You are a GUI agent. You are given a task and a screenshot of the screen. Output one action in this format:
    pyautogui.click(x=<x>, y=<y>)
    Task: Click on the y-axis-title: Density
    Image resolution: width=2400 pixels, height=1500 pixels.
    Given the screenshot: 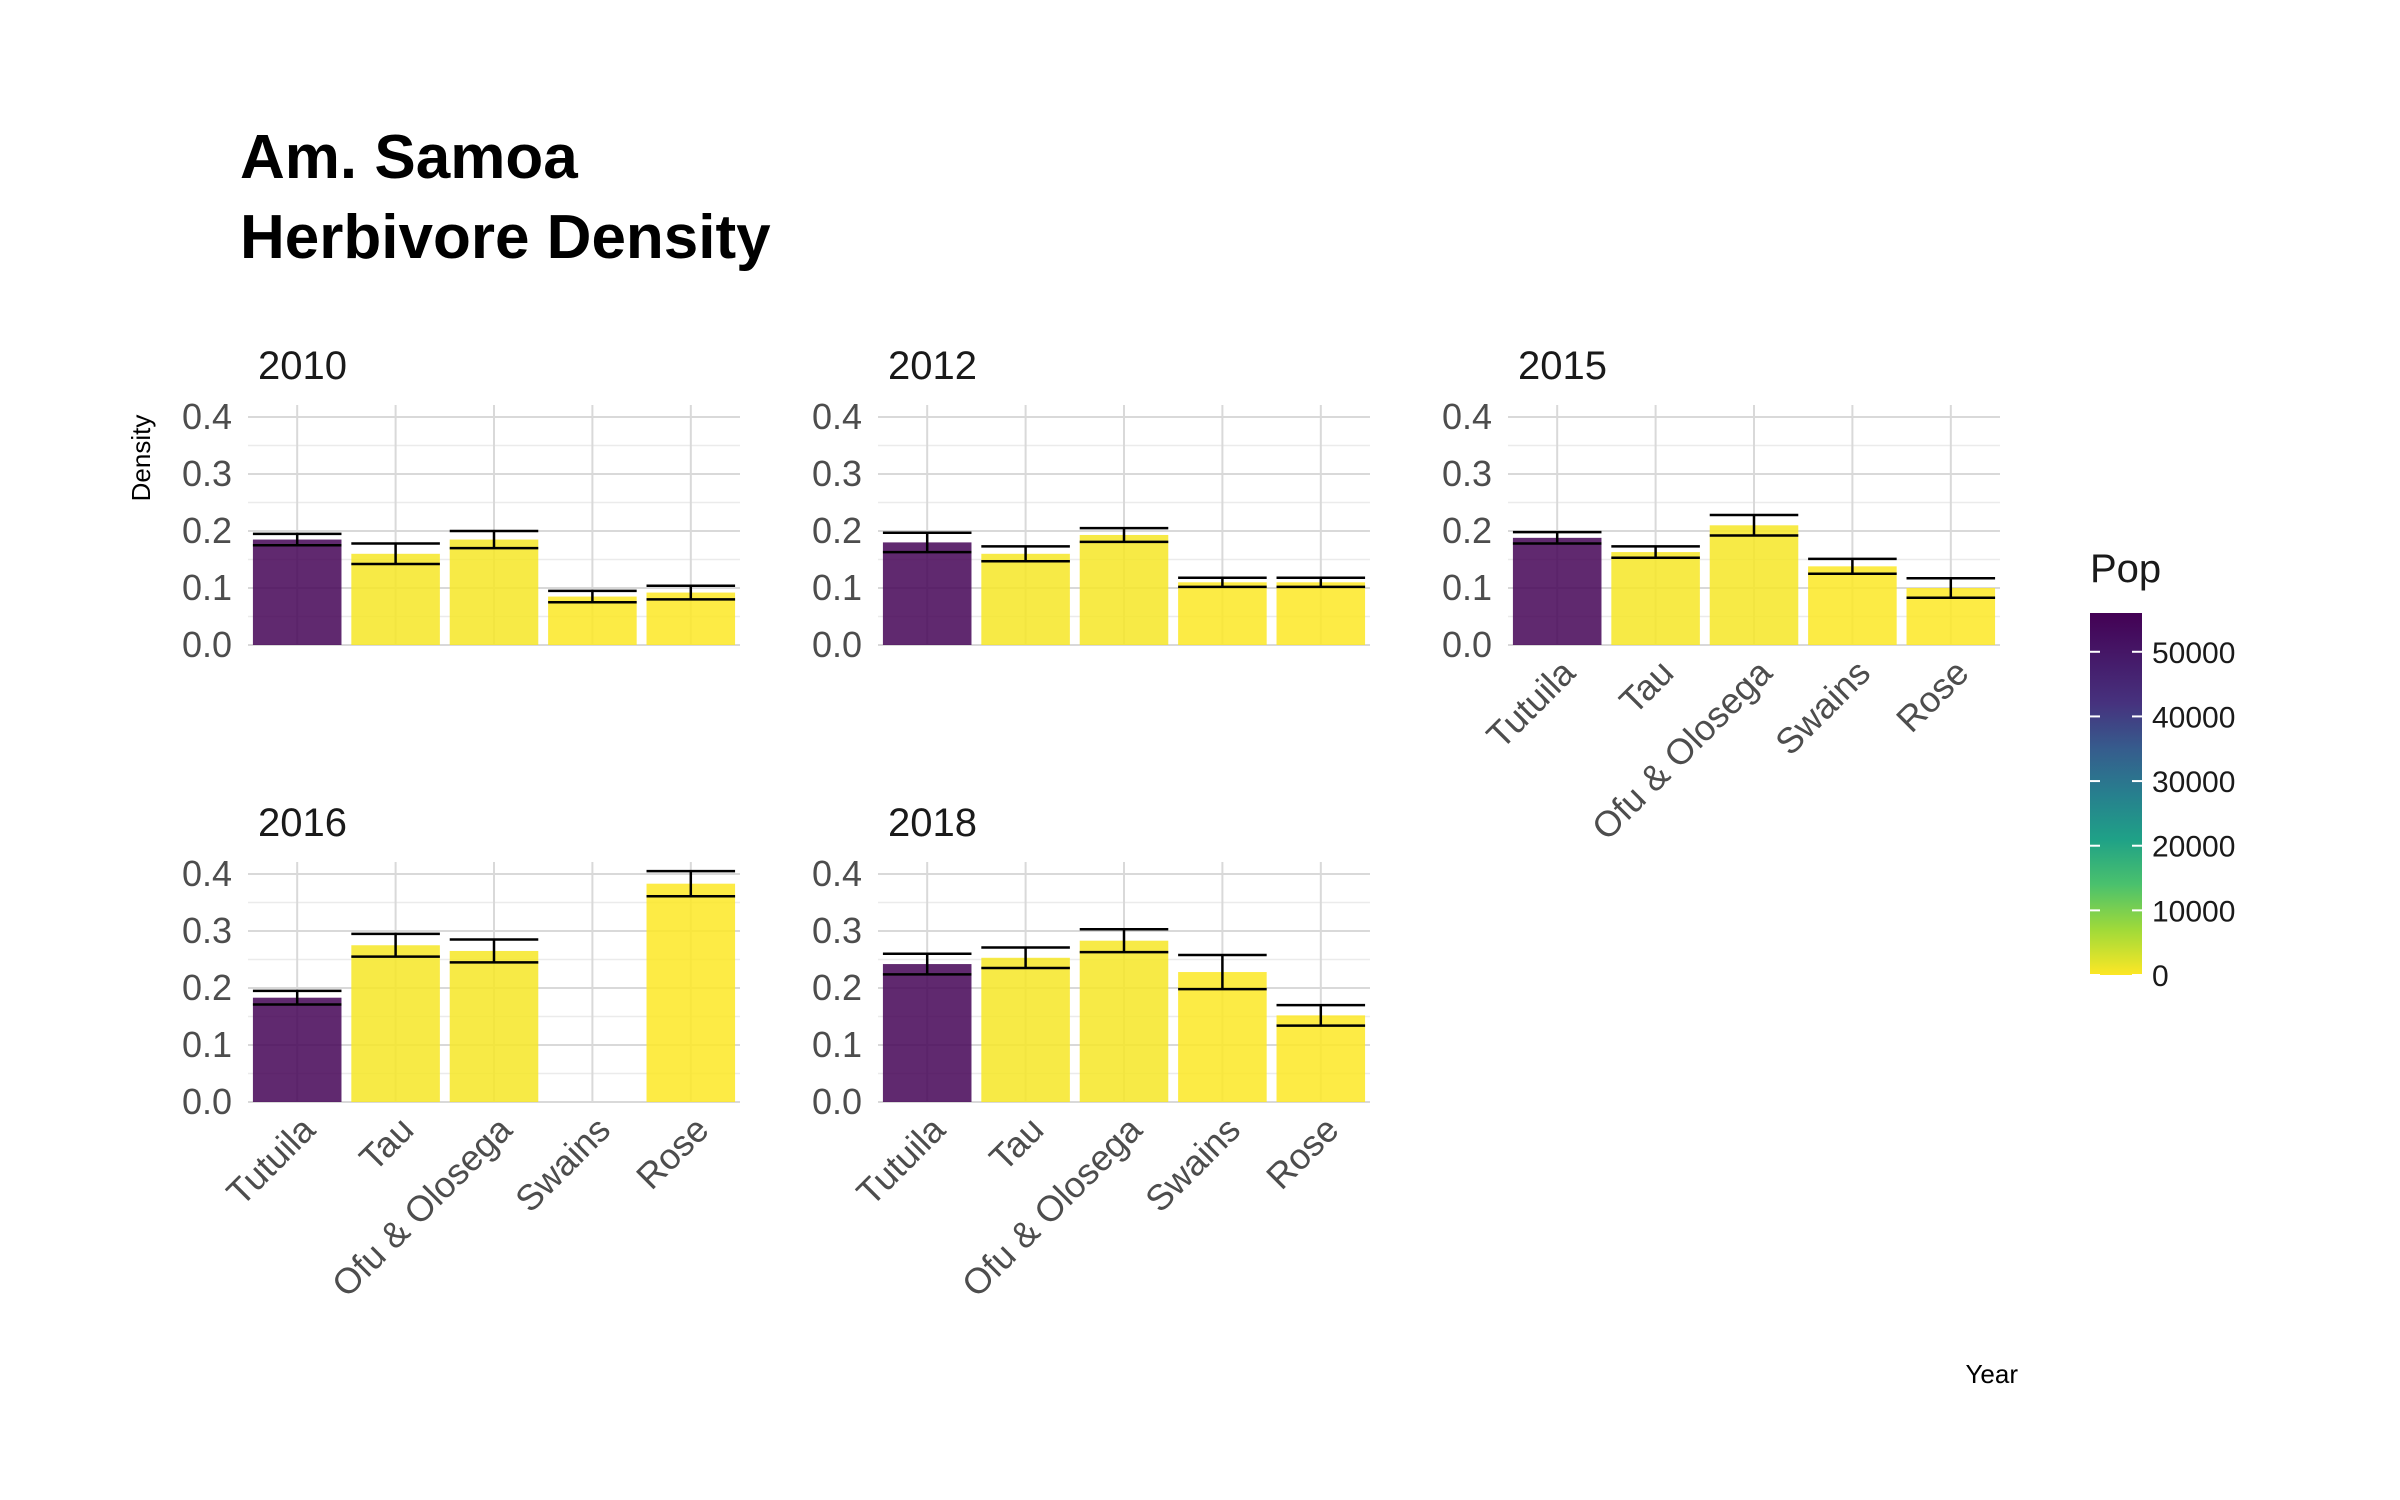 What is the action you would take?
    pyautogui.click(x=141, y=458)
    